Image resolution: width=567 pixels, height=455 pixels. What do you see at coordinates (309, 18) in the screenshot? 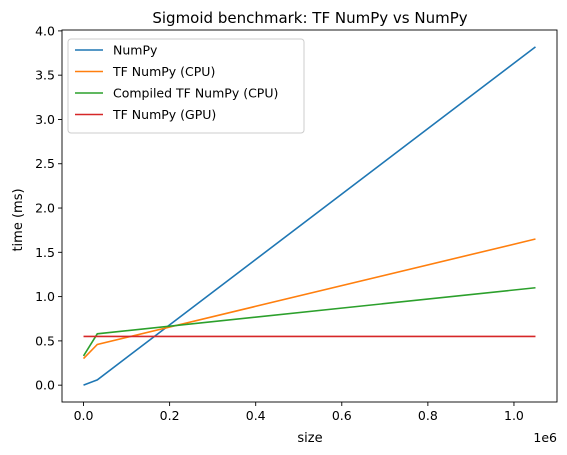
I see `chart-title: Sigmoid benchmark: TF NumPy vs NumPy` at bounding box center [309, 18].